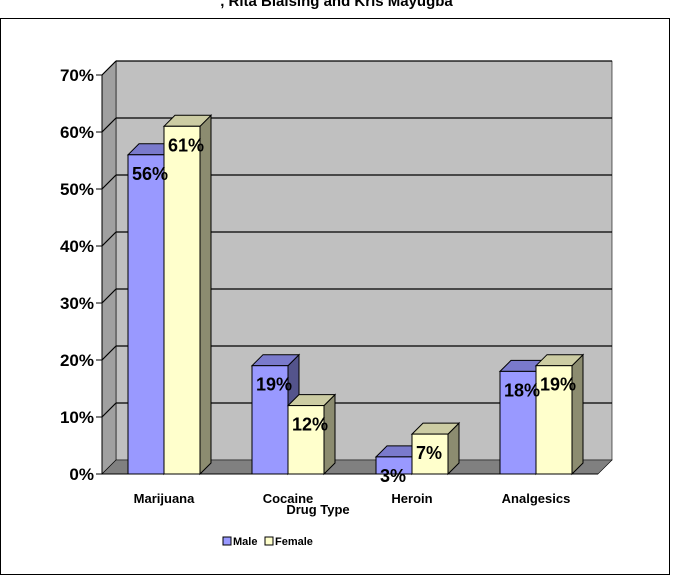  What do you see at coordinates (77, 303) in the screenshot?
I see `y-tick-label: 30%` at bounding box center [77, 303].